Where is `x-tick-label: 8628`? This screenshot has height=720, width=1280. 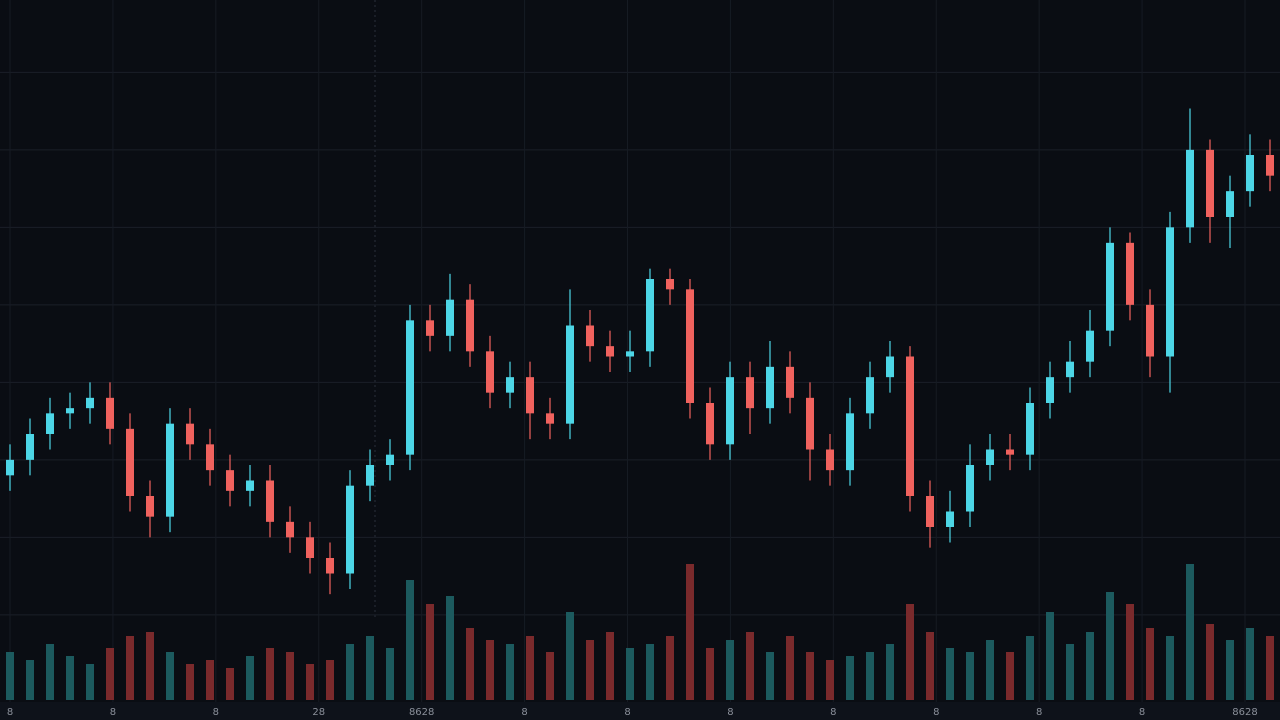
x-tick-label: 8628 is located at coordinates (421, 712).